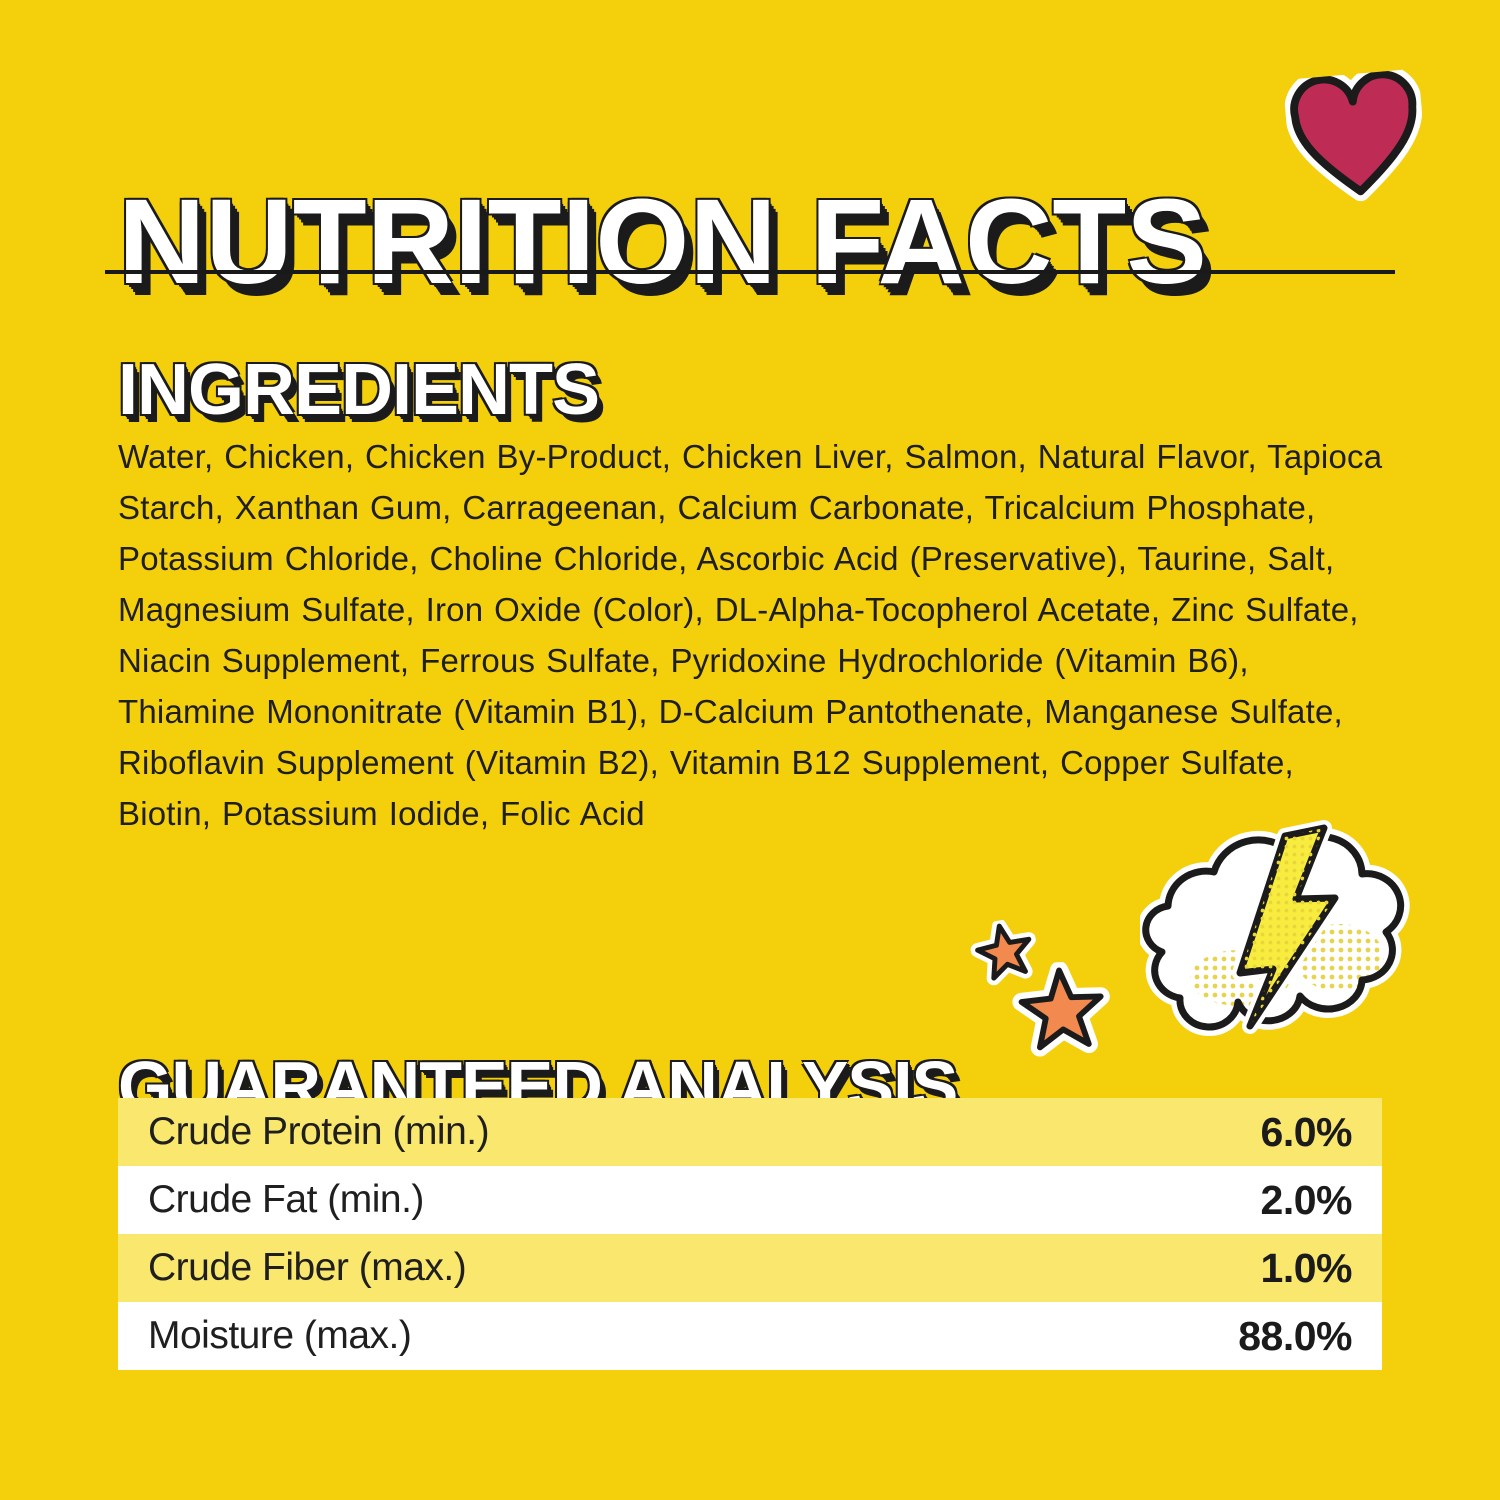 The width and height of the screenshot is (1500, 1500). What do you see at coordinates (750, 1132) in the screenshot?
I see `table-row: Crude Protein (min.) 6.0%` at bounding box center [750, 1132].